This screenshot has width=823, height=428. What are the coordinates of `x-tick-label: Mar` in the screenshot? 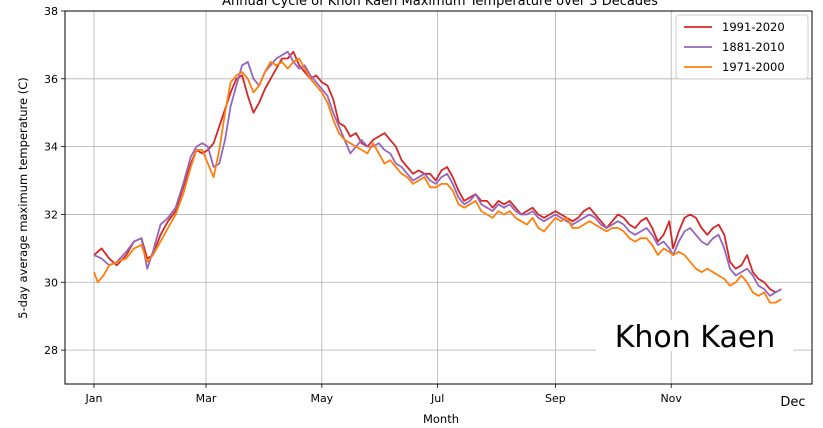 It's located at (206, 398).